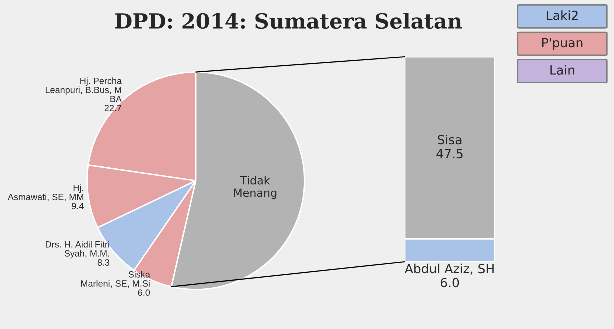  What do you see at coordinates (78, 250) in the screenshot?
I see `slice-label: Drs. H. Aidil Fitri Syah, M.M.` at bounding box center [78, 250].